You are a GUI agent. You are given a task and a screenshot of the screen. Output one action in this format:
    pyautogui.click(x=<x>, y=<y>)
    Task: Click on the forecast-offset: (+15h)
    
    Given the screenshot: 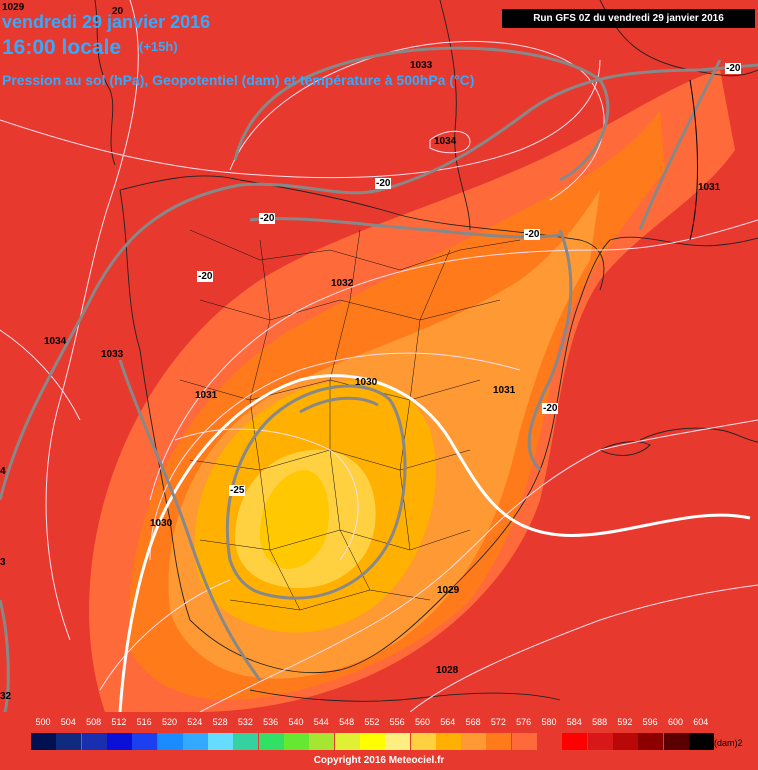 What is the action you would take?
    pyautogui.click(x=158, y=46)
    